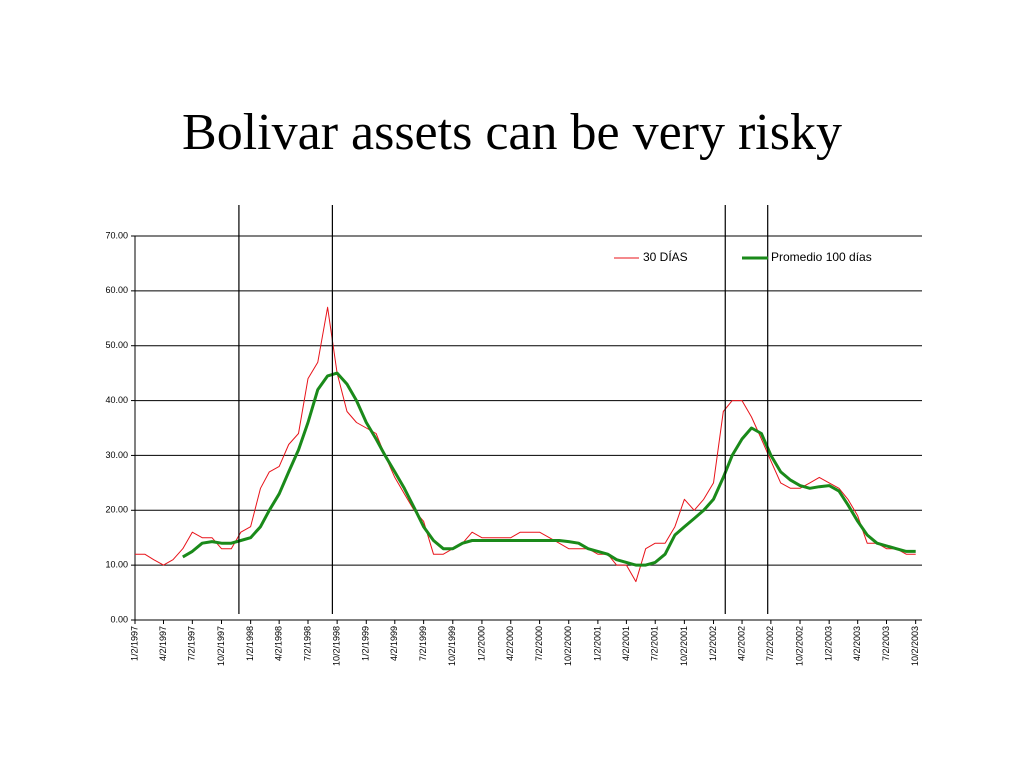 This screenshot has height=768, width=1024. Describe the element at coordinates (116, 565) in the screenshot. I see `y-tick-label: 10.00` at that location.